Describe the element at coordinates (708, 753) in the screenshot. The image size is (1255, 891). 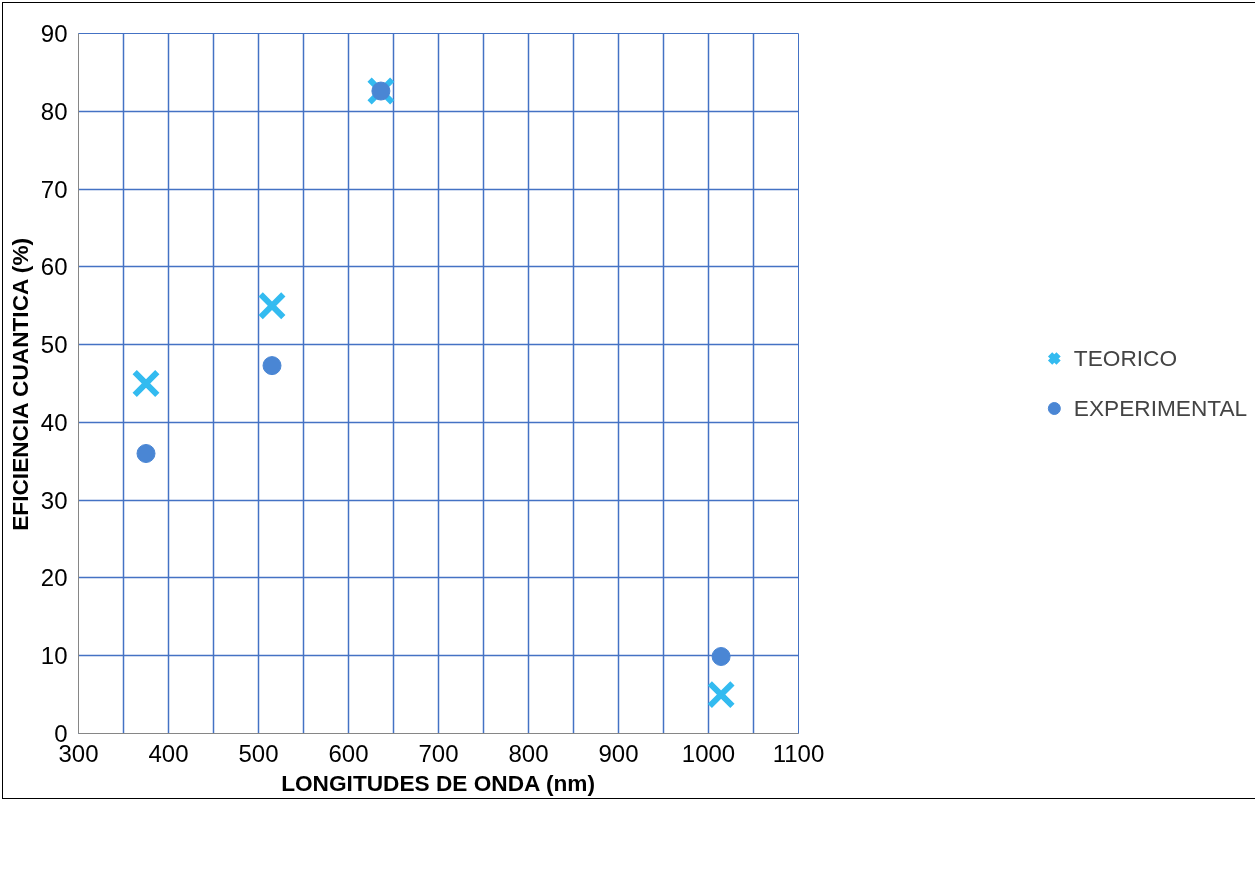
I see `x-tick-label: 1000` at that location.